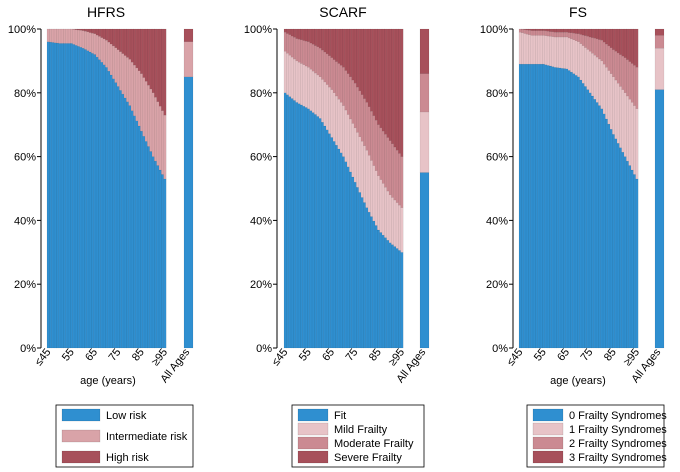  I want to click on x-tick-label: ≥95, so click(159, 357).